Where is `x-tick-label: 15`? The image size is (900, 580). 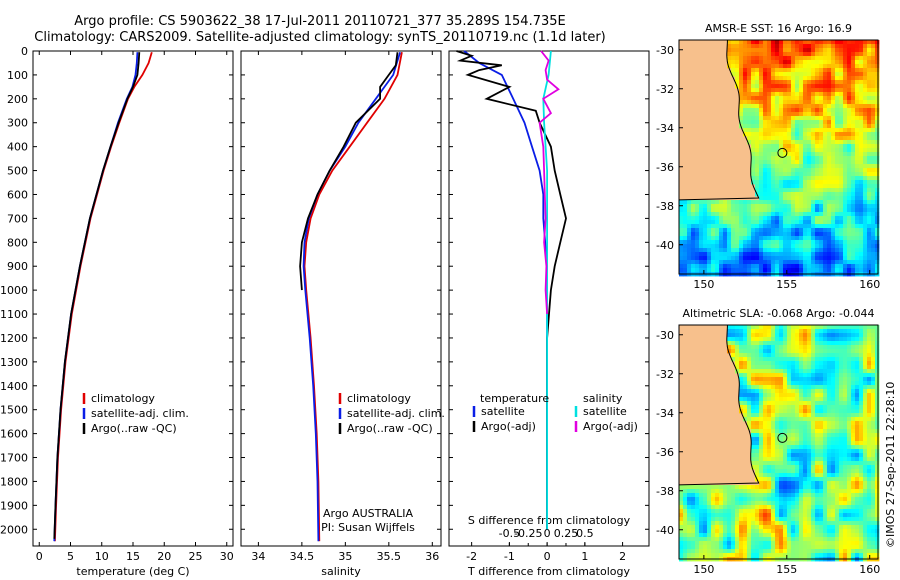
x-tick-label: 15 is located at coordinates (133, 556).